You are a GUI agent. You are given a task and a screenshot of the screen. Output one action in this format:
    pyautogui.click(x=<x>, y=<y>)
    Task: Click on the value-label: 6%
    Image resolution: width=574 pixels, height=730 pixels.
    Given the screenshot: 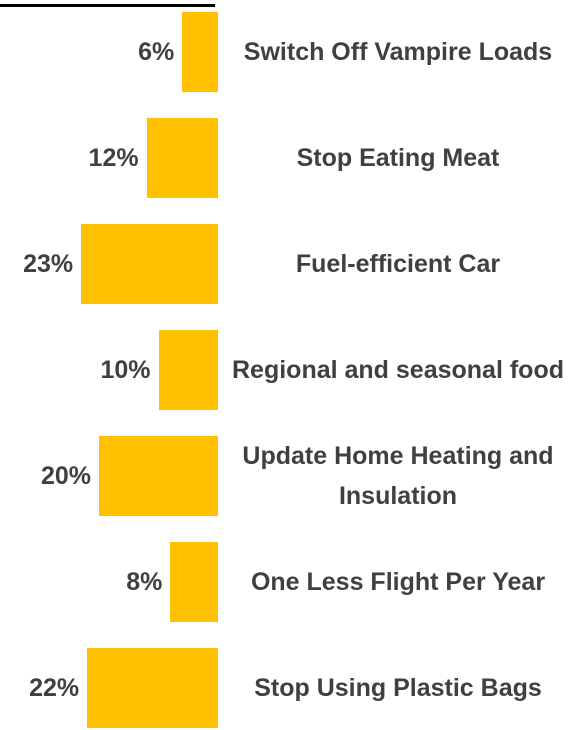 What is the action you would take?
    pyautogui.click(x=156, y=52)
    